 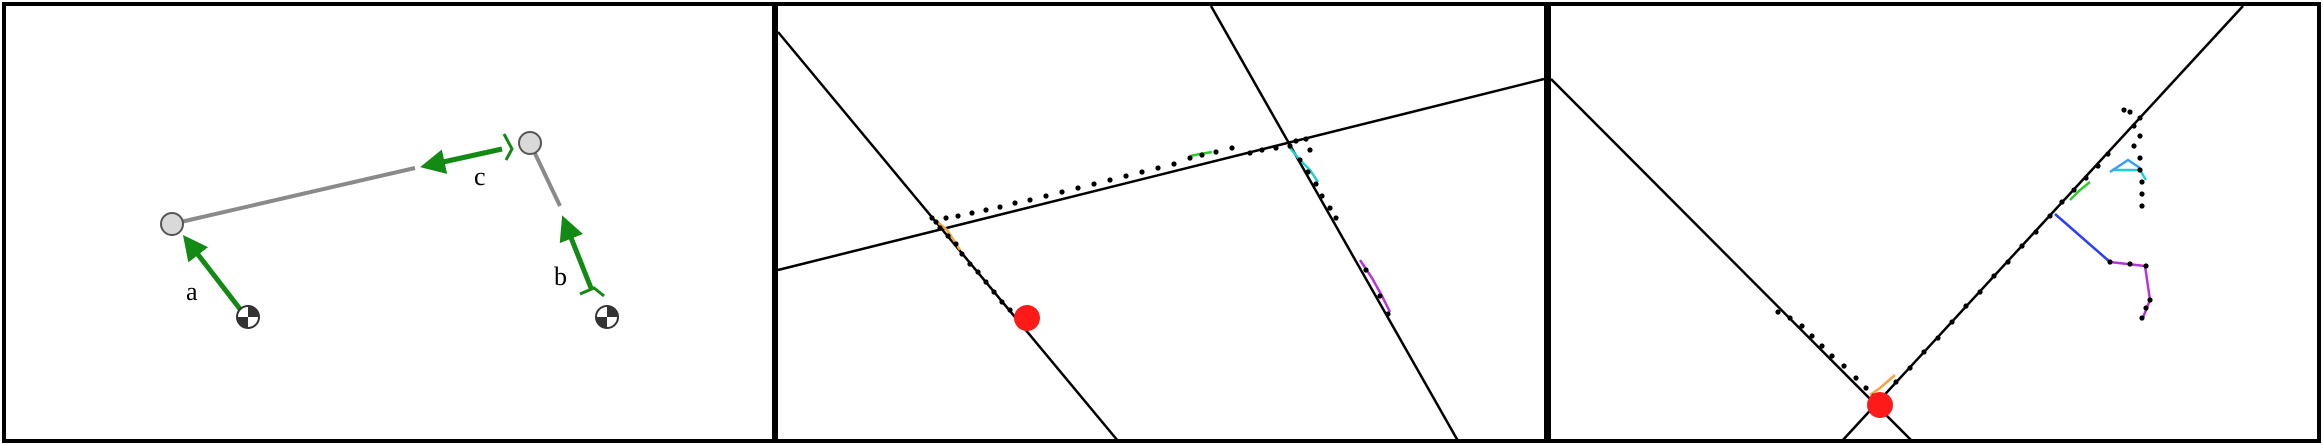 What do you see at coordinates (2130, 290) in the screenshot?
I see `trace-purple-c` at bounding box center [2130, 290].